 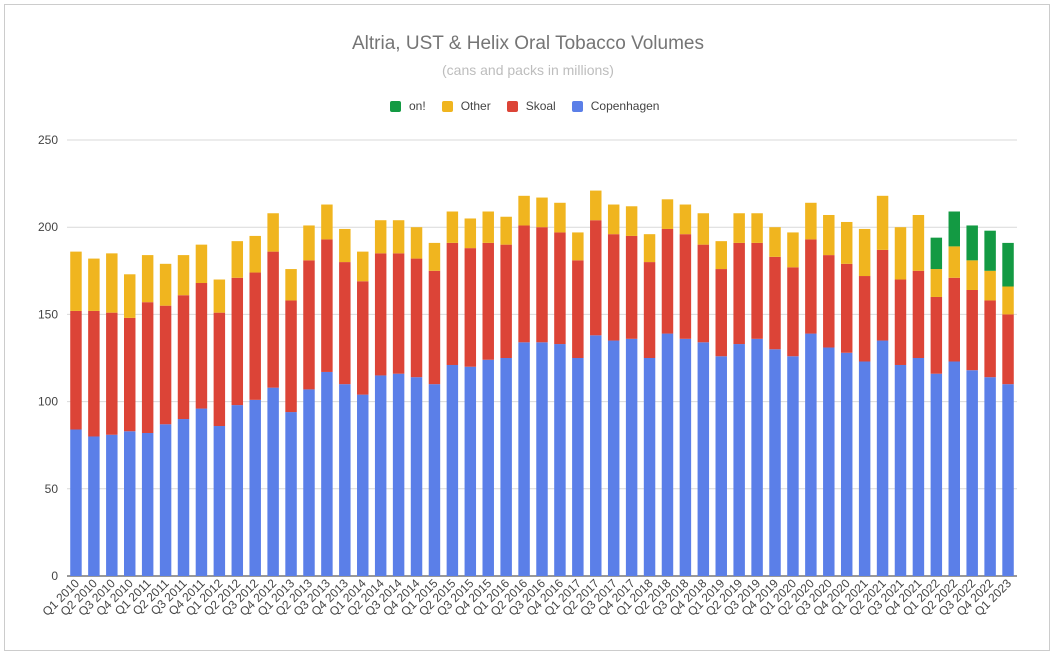 I want to click on bar-on-q3-2022, so click(x=972, y=243).